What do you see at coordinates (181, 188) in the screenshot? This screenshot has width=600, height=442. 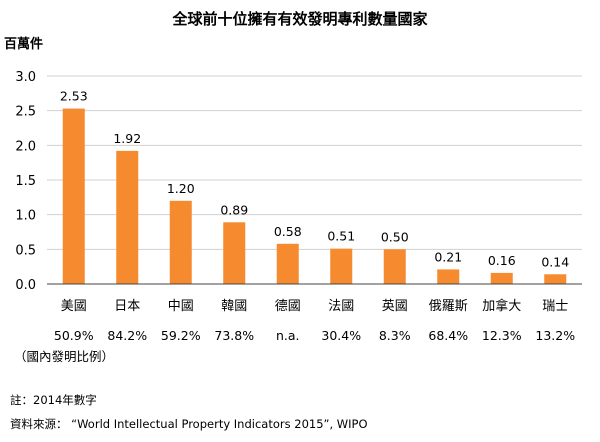 I see `data-label: 1.20` at bounding box center [181, 188].